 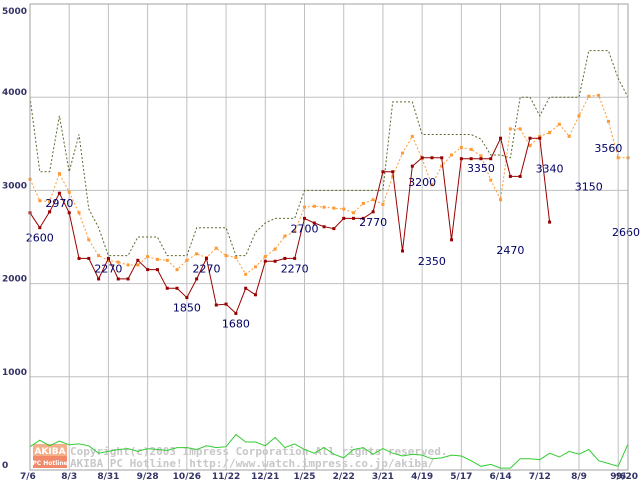 I want to click on y-tick-label: 1000, so click(x=14, y=373).